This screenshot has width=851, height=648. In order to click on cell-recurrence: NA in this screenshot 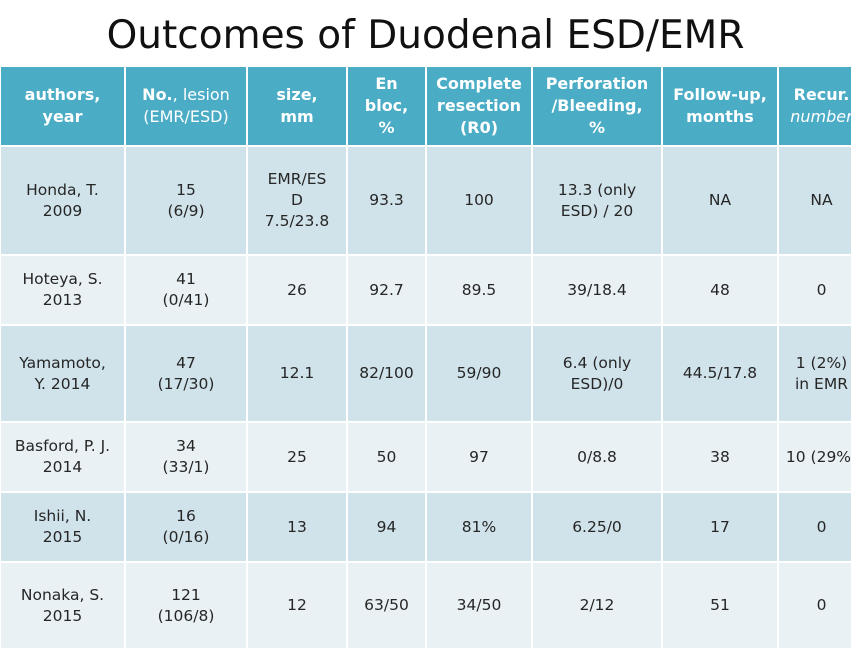, I will do `click(815, 200)`.